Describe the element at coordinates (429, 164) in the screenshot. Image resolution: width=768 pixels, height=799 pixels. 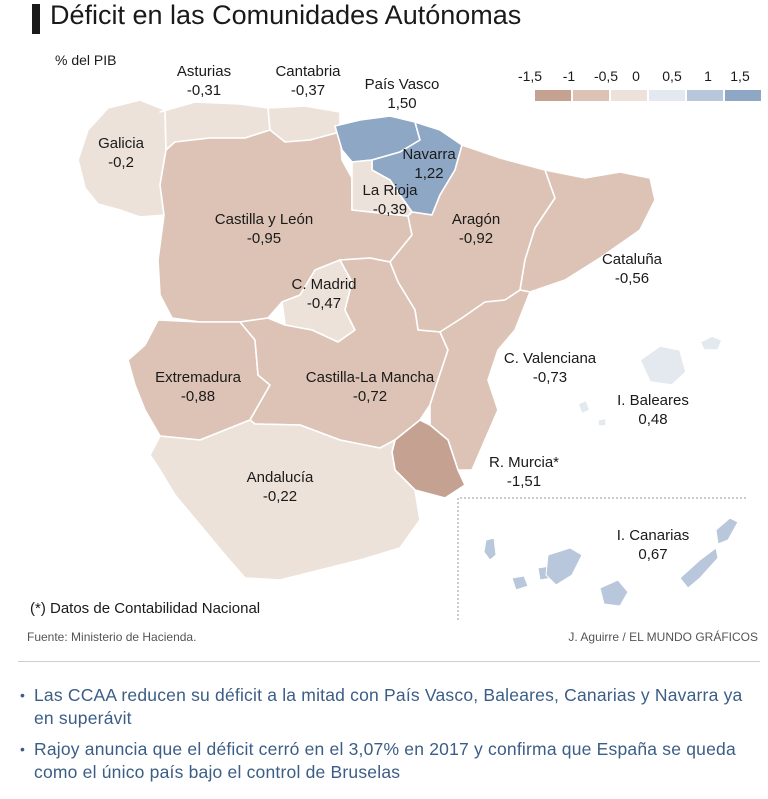
I see `label-navarra: Navarra 1,22` at that location.